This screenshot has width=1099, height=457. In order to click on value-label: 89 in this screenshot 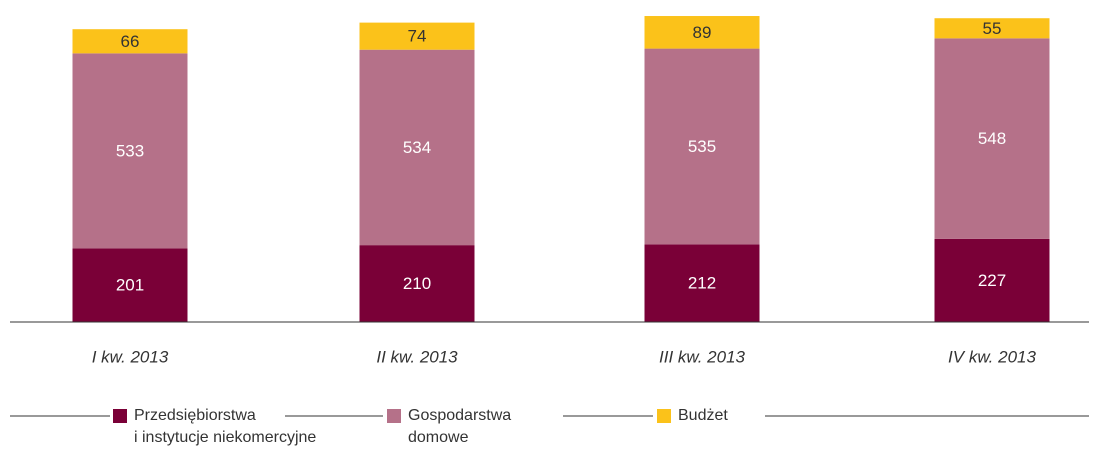, I will do `click(702, 32)`.